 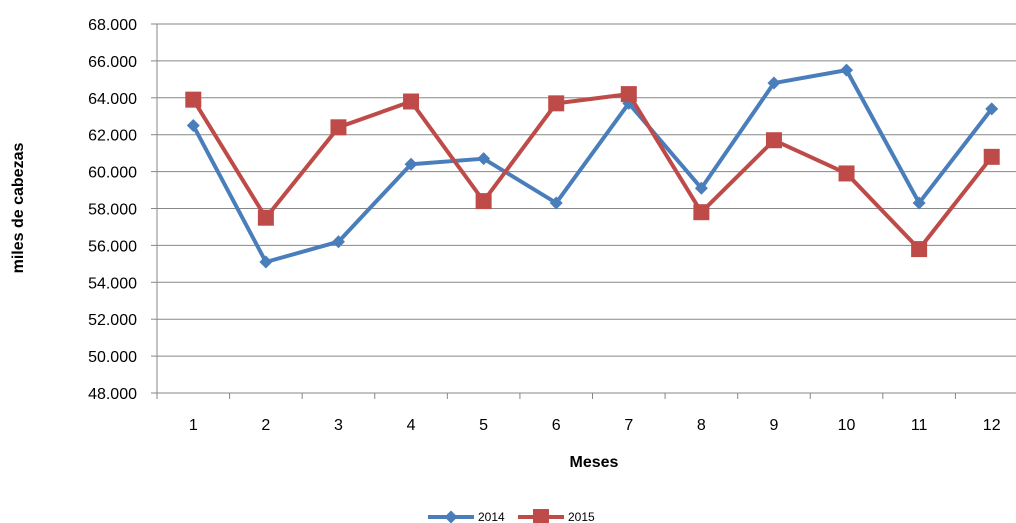 What do you see at coordinates (112, 320) in the screenshot?
I see `y-tick-label: 52.000` at bounding box center [112, 320].